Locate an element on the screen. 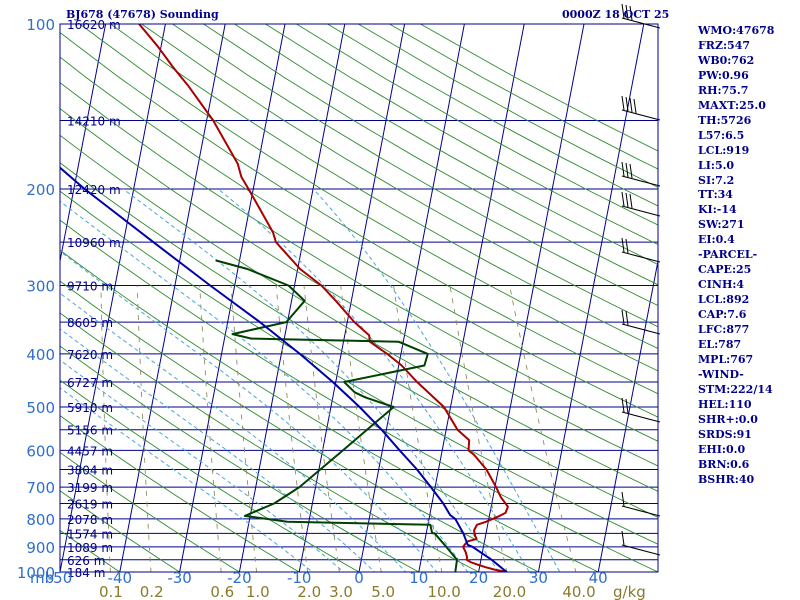 The image size is (800, 600). height-label: 626 m is located at coordinates (86, 561).